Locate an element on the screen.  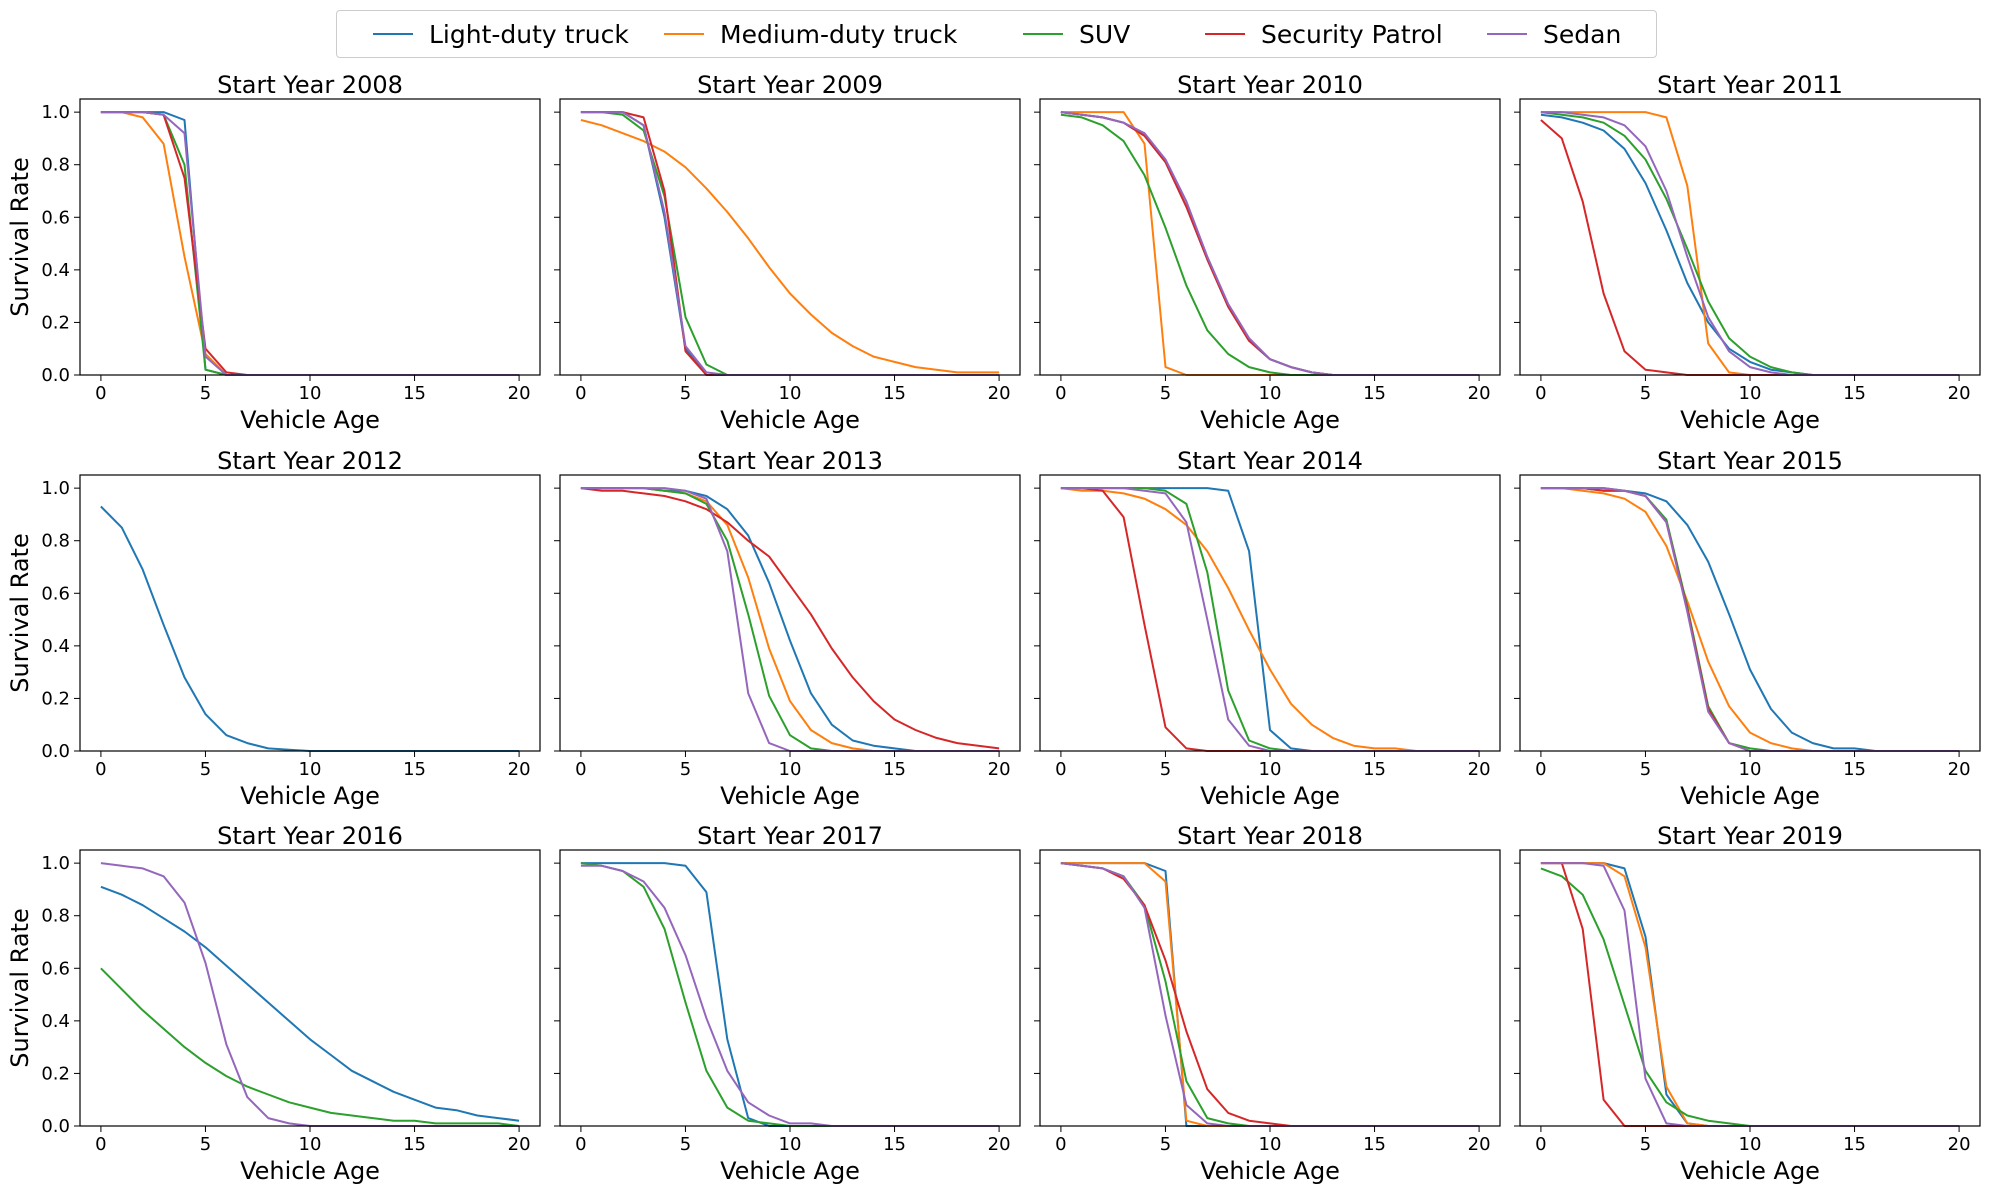
subplot: Start Year 2015 0 5 10 15 20 Vehicle Age is located at coordinates (1747, 628).